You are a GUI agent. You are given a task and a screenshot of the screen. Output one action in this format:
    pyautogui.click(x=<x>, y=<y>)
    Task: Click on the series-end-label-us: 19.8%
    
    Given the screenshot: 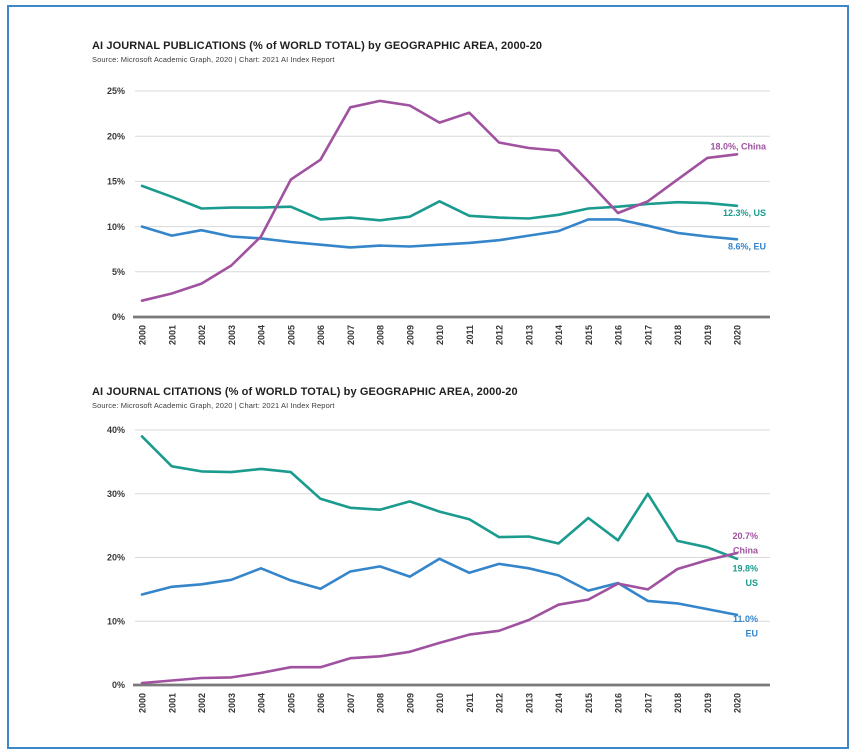 What is the action you would take?
    pyautogui.click(x=745, y=568)
    